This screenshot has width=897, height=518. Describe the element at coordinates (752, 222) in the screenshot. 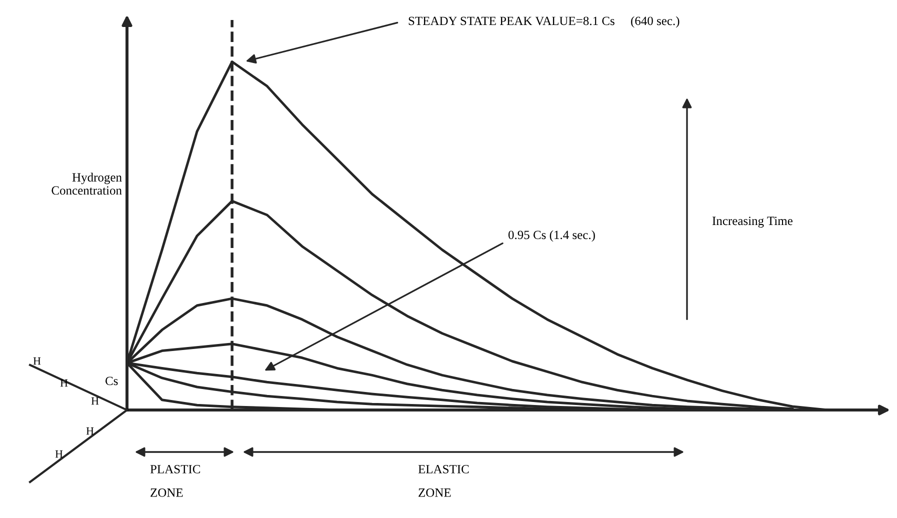

I see `annotation: Increasing Time` at that location.